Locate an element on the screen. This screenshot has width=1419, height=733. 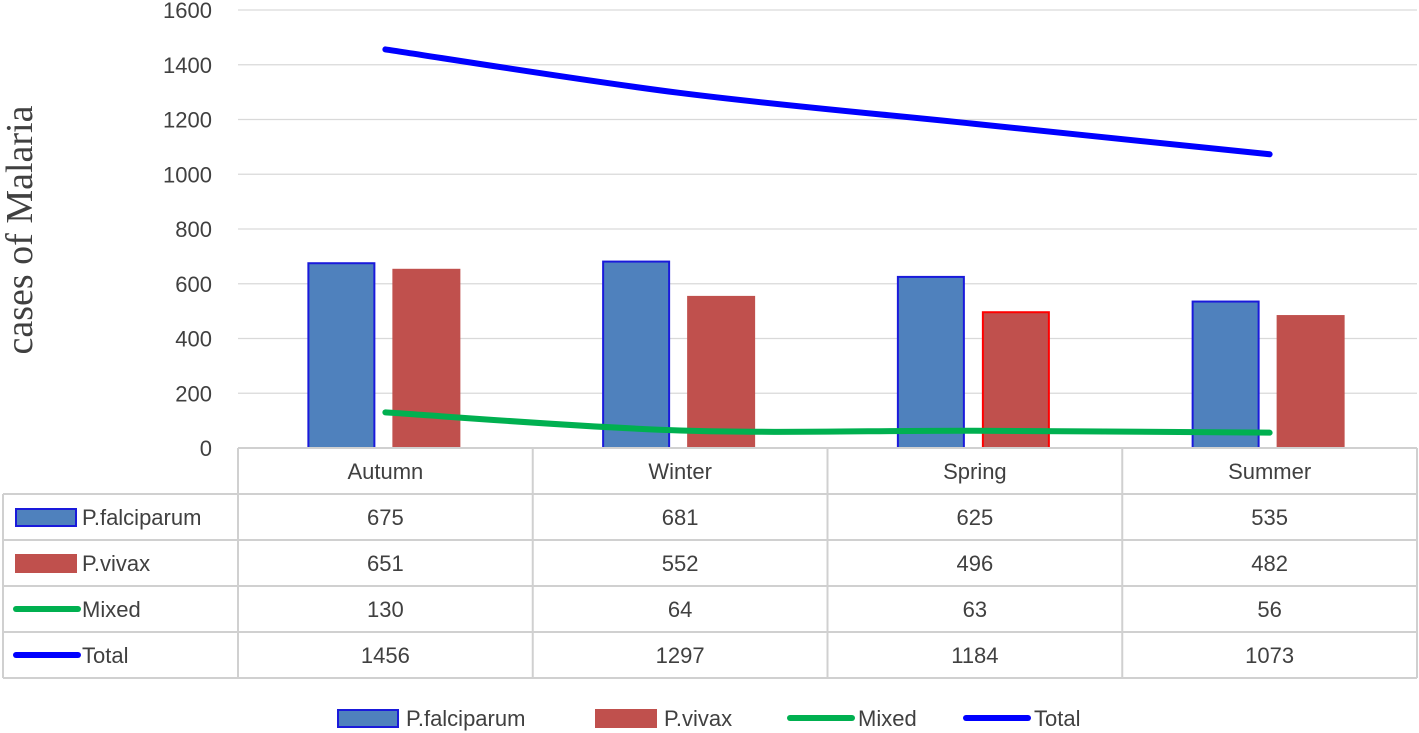
table-cell: 1073 is located at coordinates (1269, 655).